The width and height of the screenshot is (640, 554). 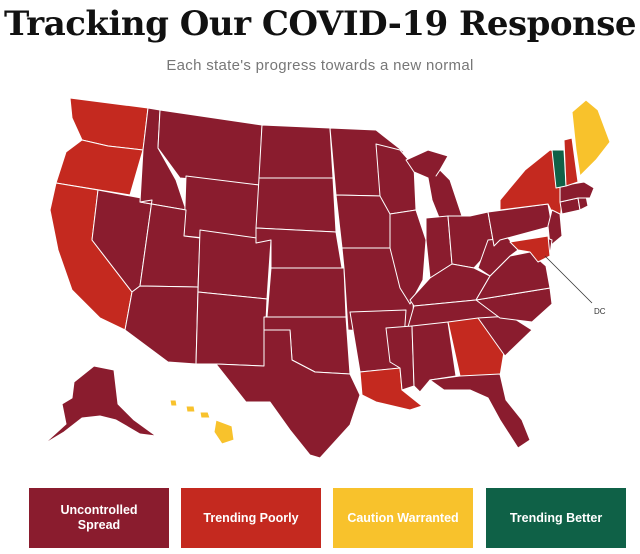 What do you see at coordinates (577, 192) in the screenshot?
I see `state-massachusetts` at bounding box center [577, 192].